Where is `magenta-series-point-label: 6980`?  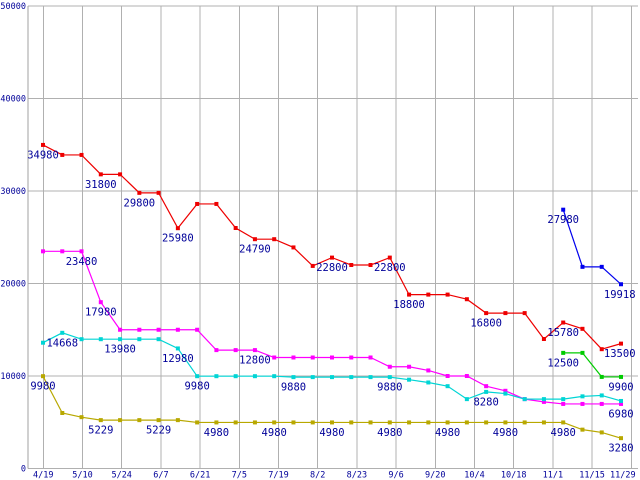
magenta-series-point-label: 6980 is located at coordinates (620, 414).